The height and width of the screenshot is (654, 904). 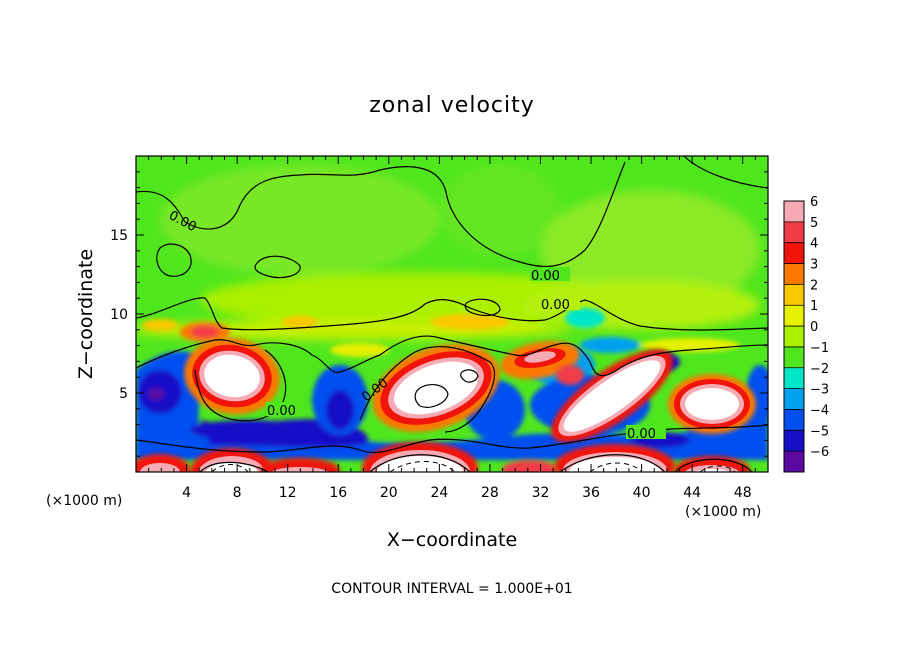 What do you see at coordinates (119, 236) in the screenshot?
I see `y-tick-label: 15` at bounding box center [119, 236].